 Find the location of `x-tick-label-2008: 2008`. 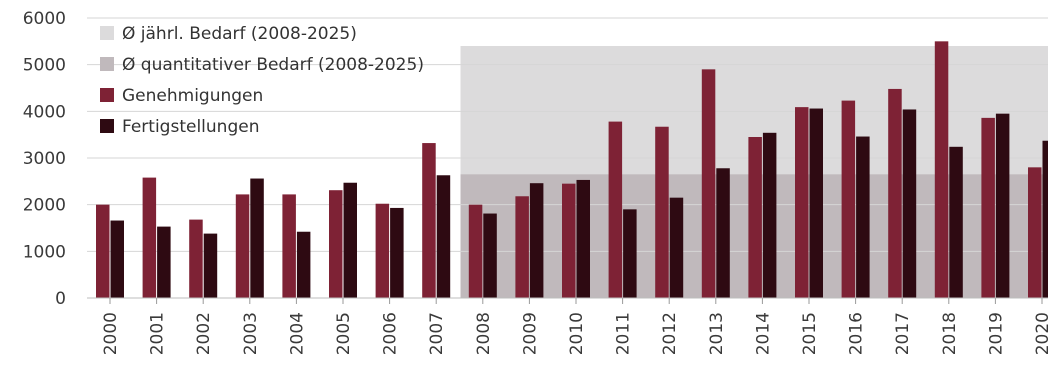

x-tick-label-2008: 2008 is located at coordinates (484, 333).